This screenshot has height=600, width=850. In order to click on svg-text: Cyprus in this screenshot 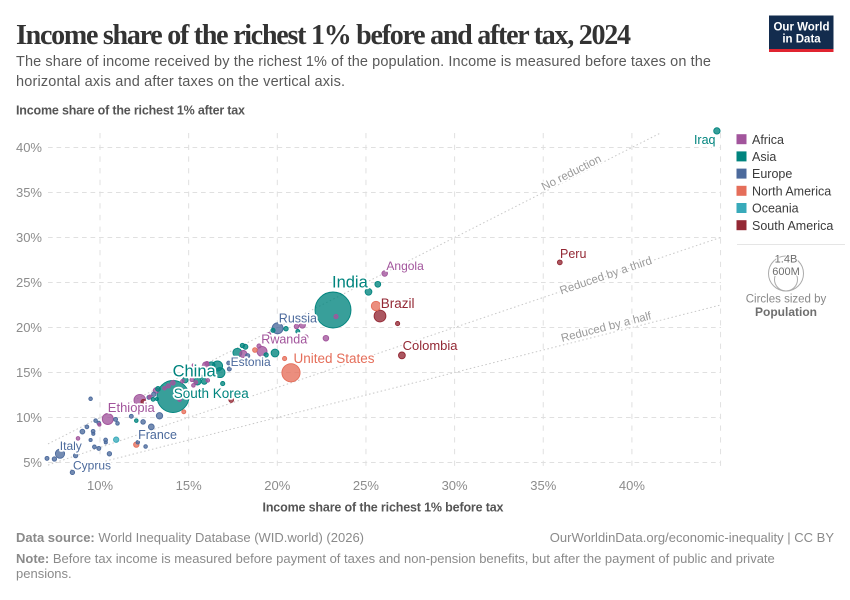, I will do `click(92, 465)`.